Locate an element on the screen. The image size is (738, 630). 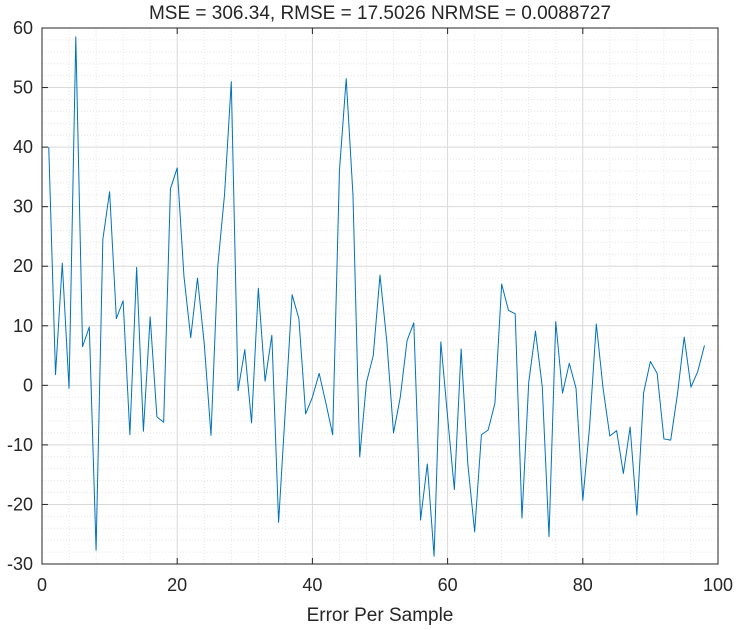
x-tick-label: 100 is located at coordinates (718, 585).